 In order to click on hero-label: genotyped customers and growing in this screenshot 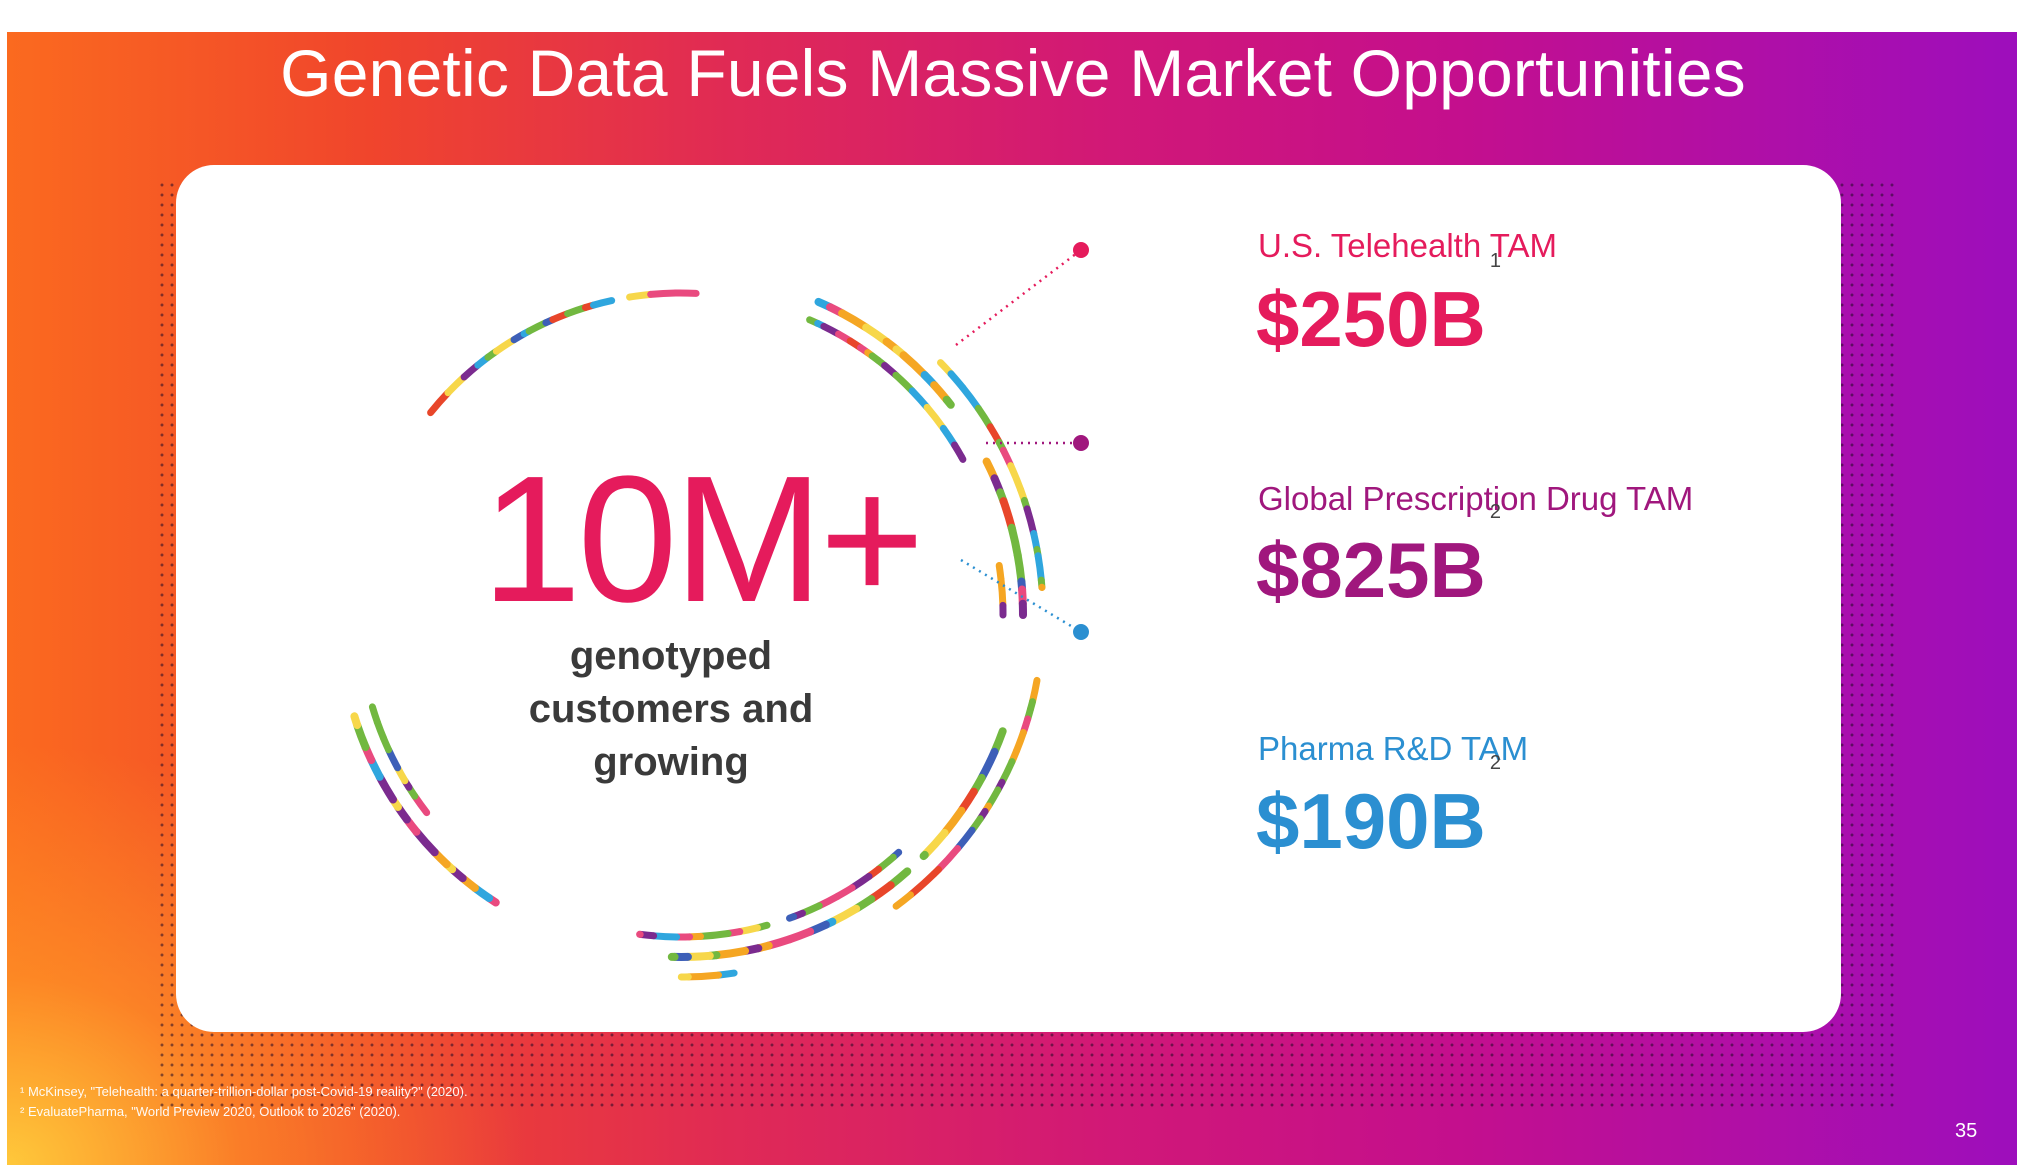, I will do `click(671, 709)`.